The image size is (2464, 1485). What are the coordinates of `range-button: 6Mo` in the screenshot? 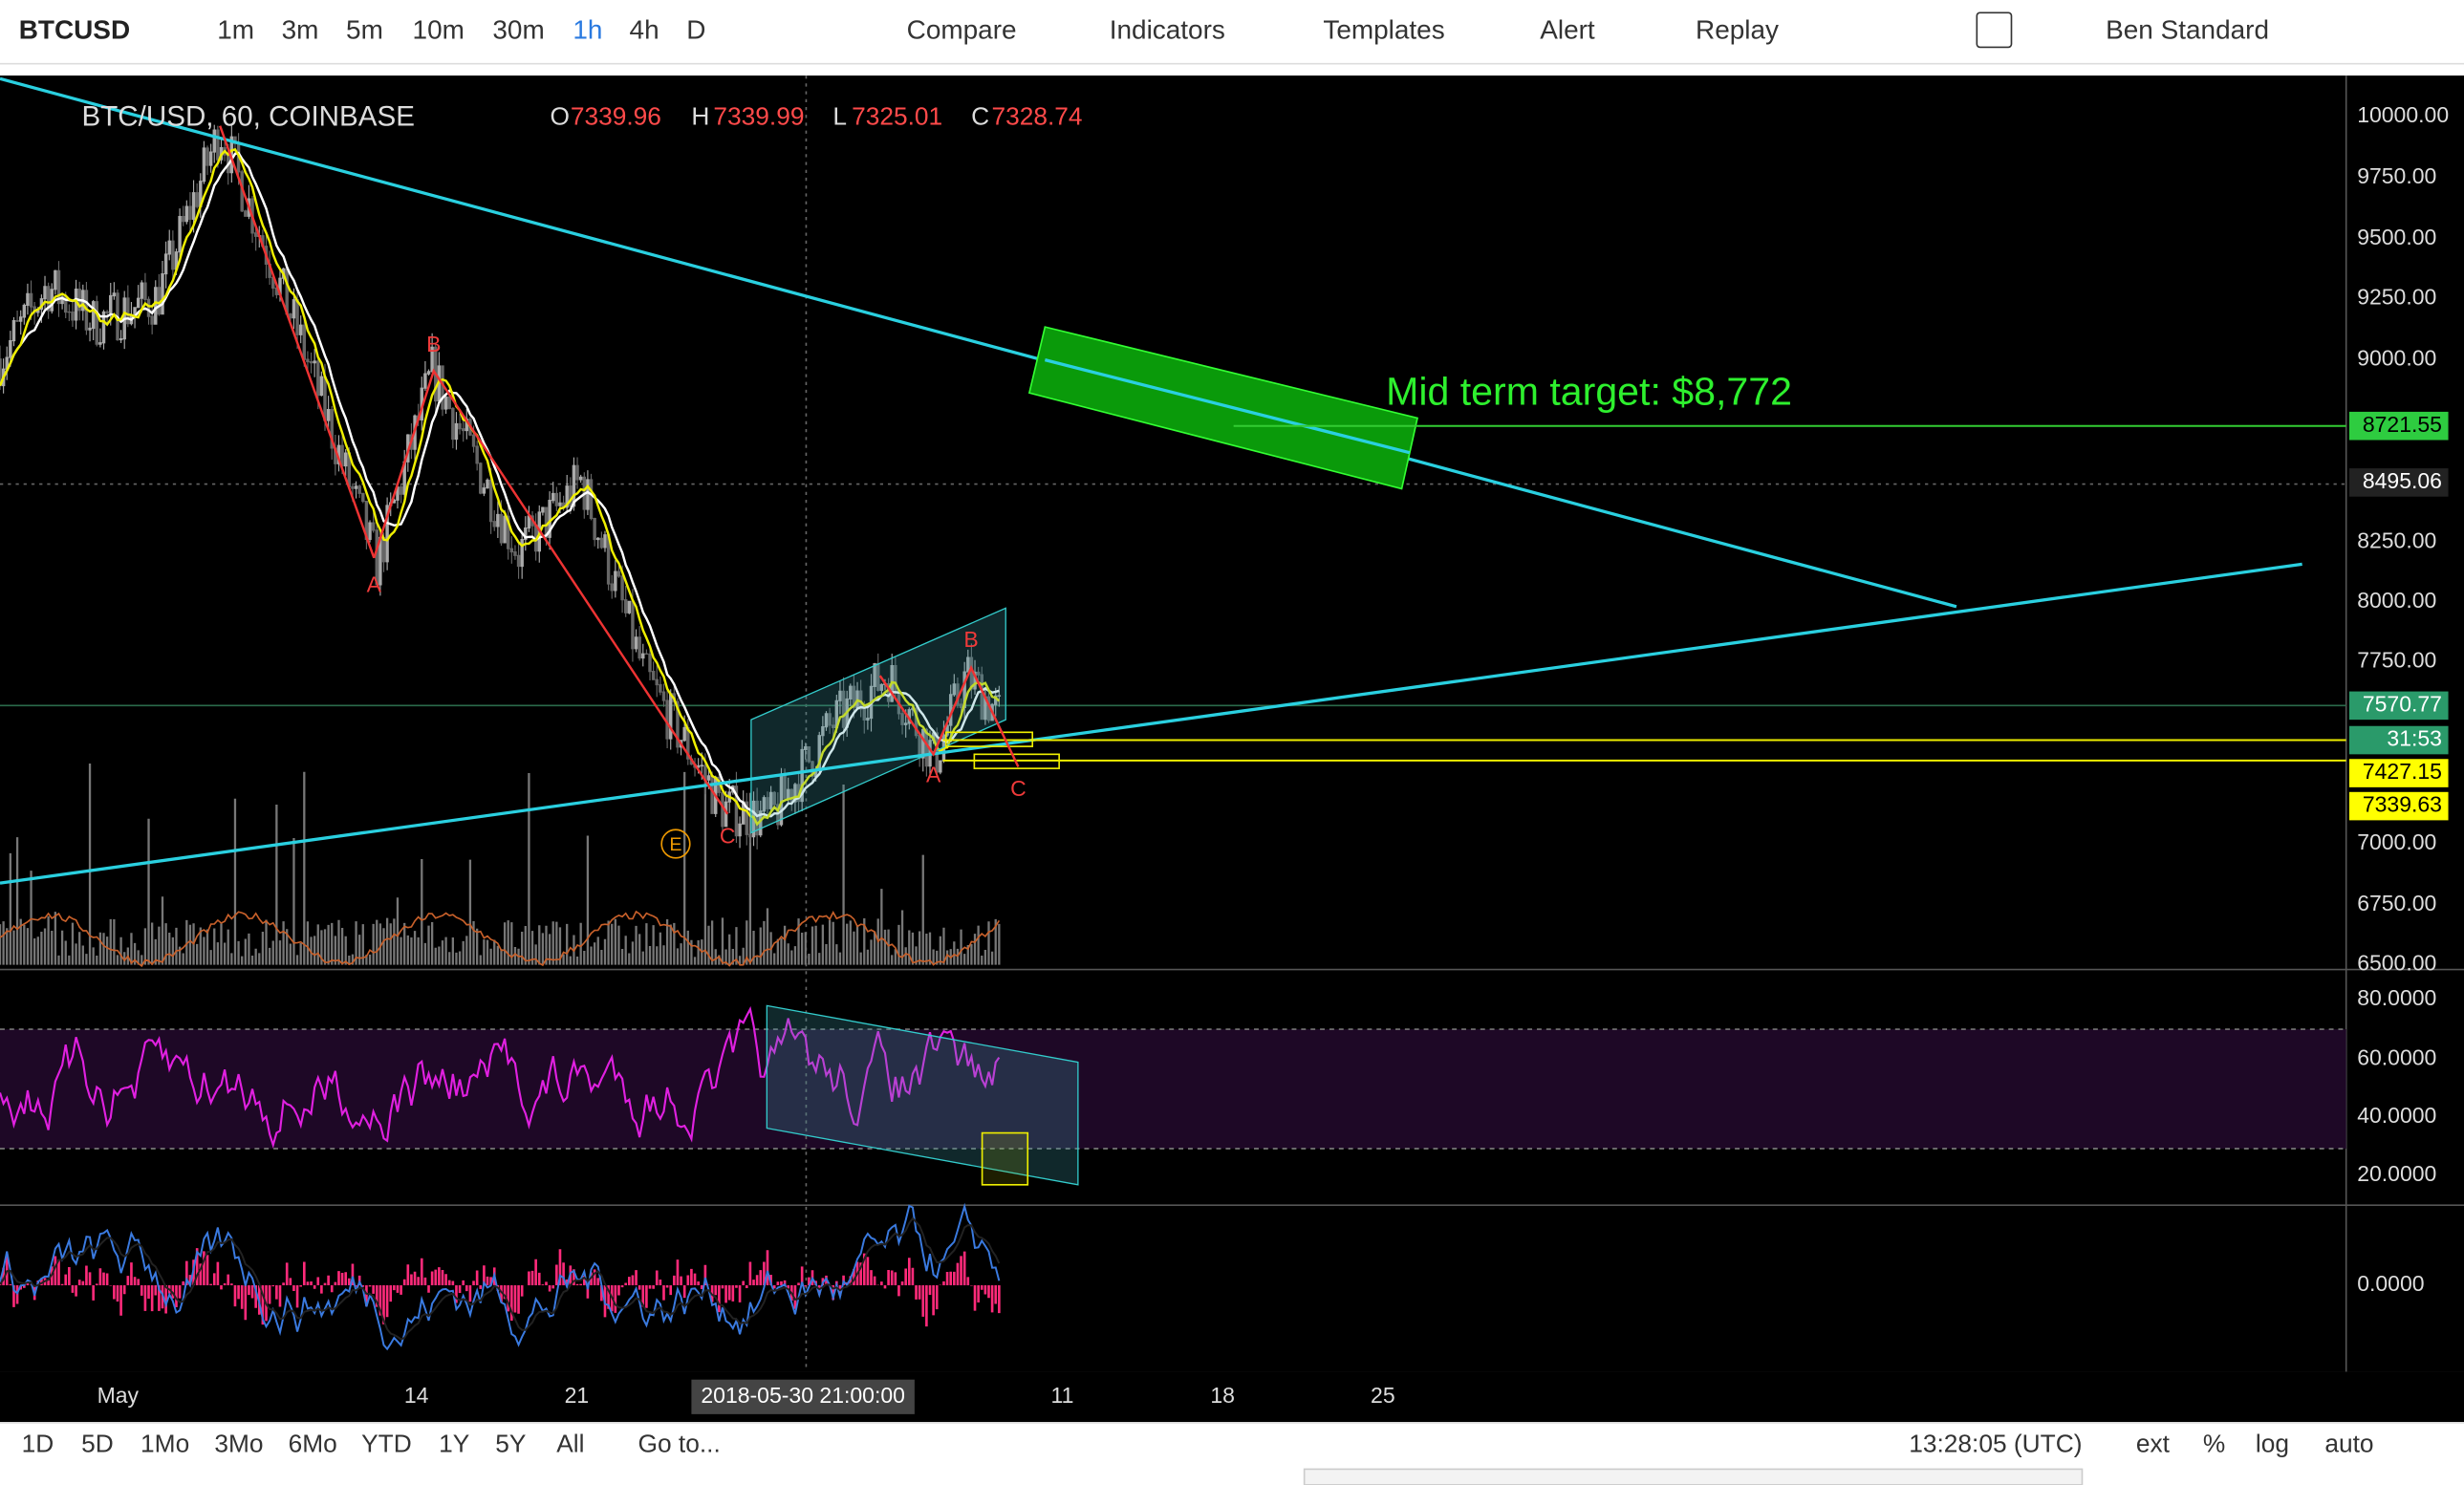 It's located at (313, 1444).